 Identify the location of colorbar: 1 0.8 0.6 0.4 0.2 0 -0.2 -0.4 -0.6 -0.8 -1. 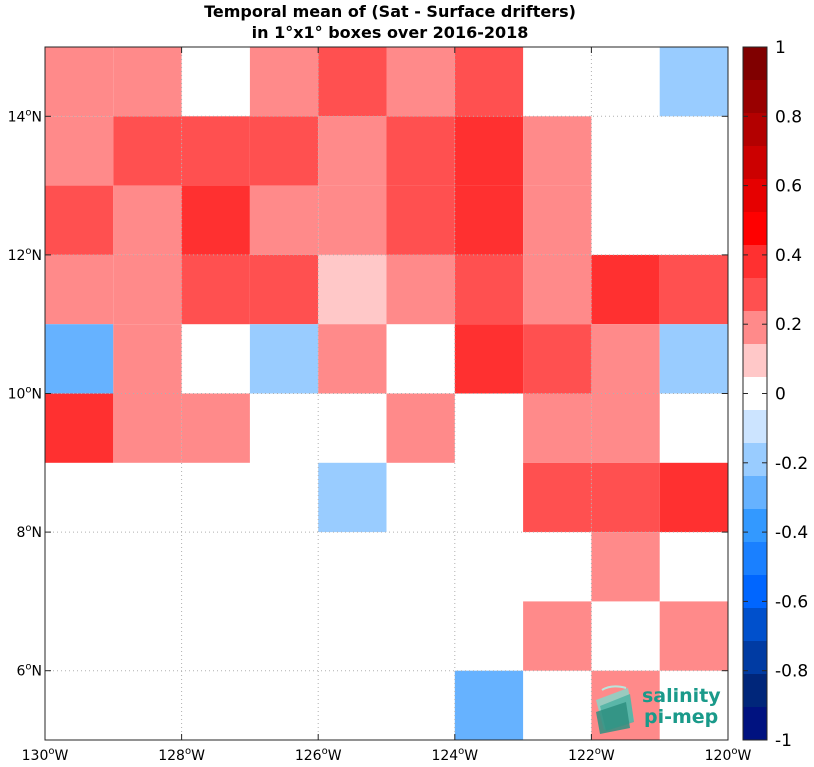
(775, 394).